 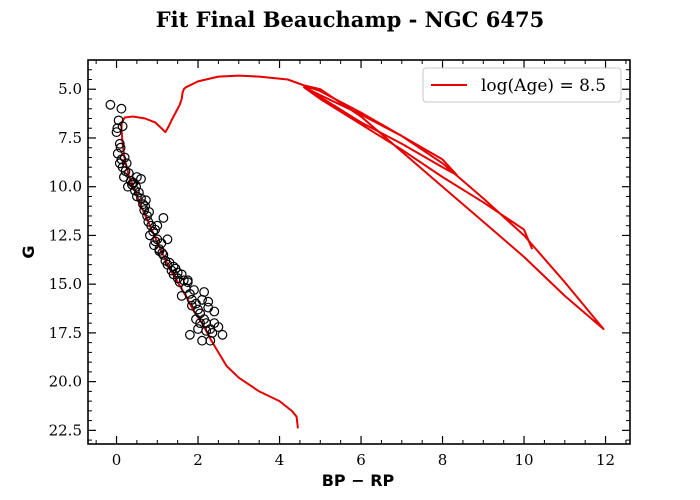 I want to click on y-tick-label: 22.5, so click(x=65, y=430).